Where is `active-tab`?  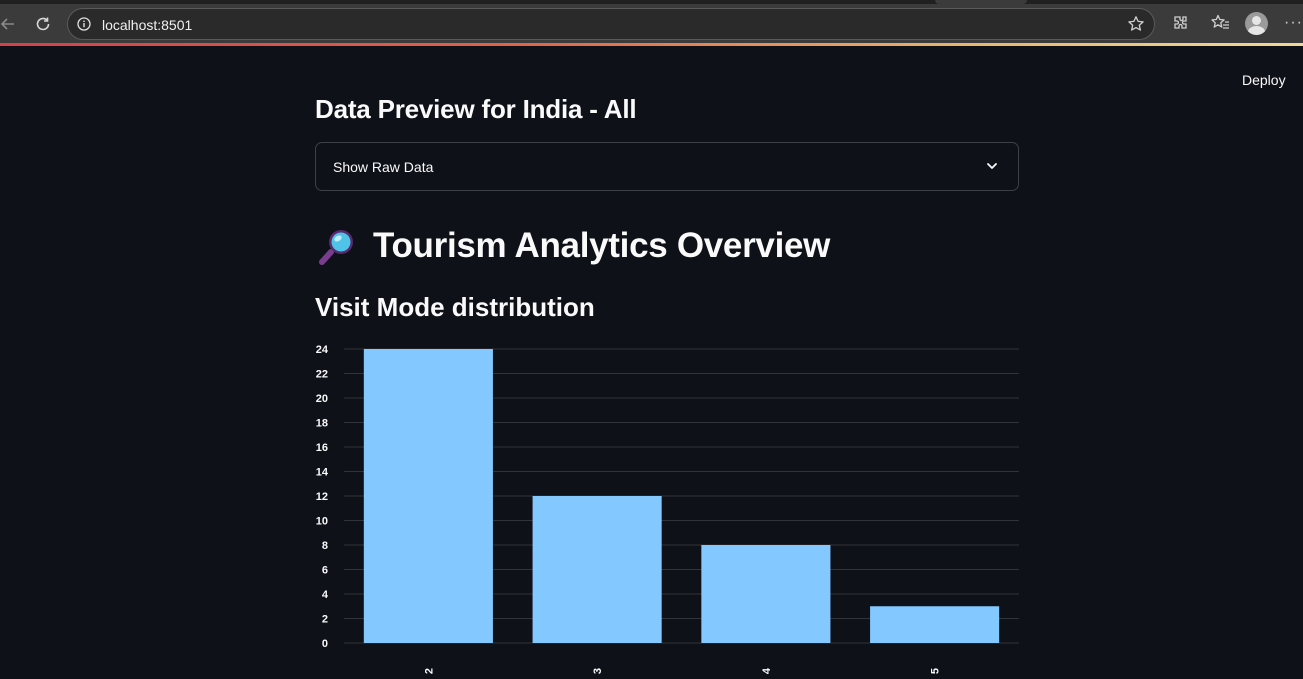
active-tab is located at coordinates (981, 2).